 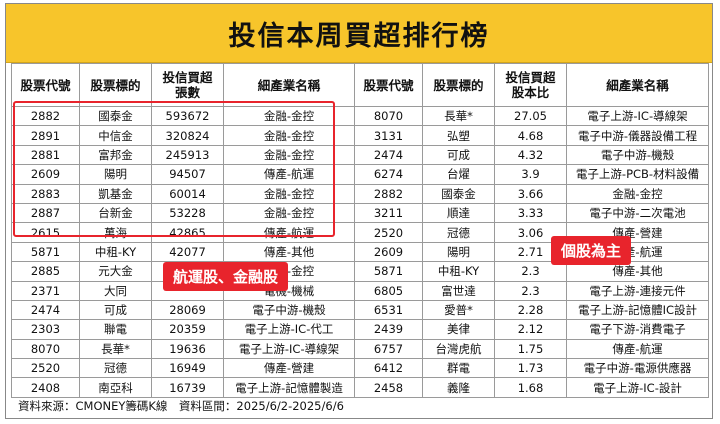 What do you see at coordinates (45, 252) in the screenshot?
I see `cell-stock-code: 5871` at bounding box center [45, 252].